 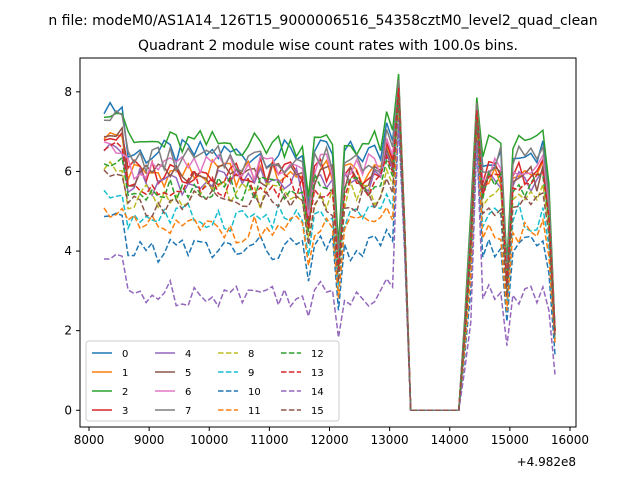 What do you see at coordinates (317, 392) in the screenshot?
I see `legend-label-14: 14` at bounding box center [317, 392].